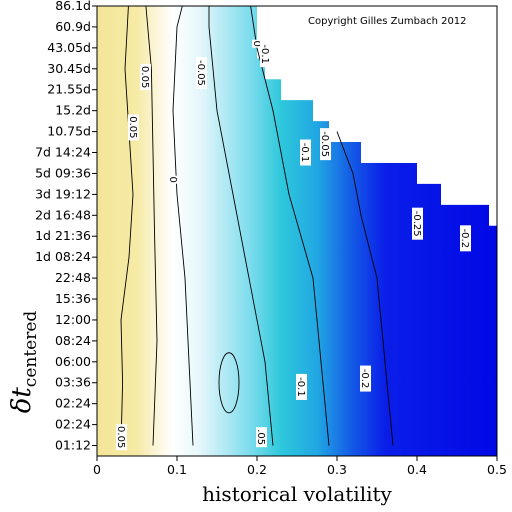 The width and height of the screenshot is (512, 512). I want to click on y-tick-label: 30.45d, so click(69, 68).